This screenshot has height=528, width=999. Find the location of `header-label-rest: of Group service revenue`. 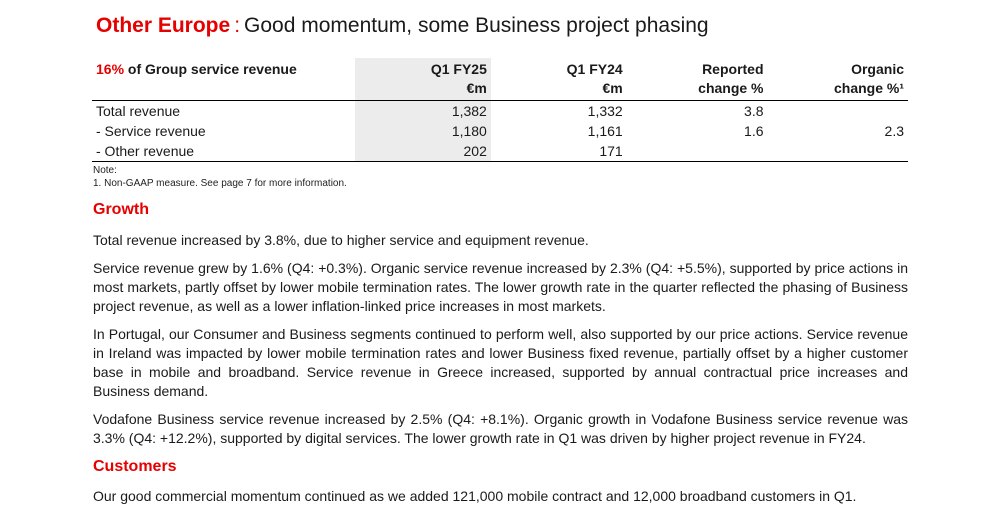

header-label-rest: of Group service revenue is located at coordinates (210, 69).